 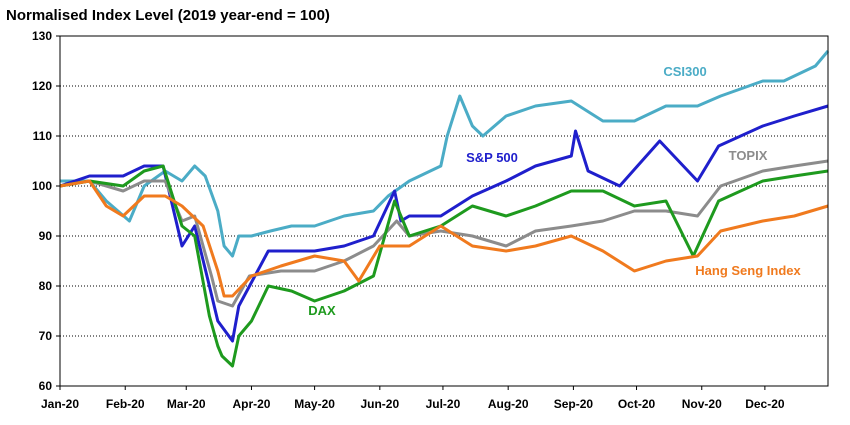 What do you see at coordinates (42, 186) in the screenshot?
I see `y-tick-label: 100` at bounding box center [42, 186].